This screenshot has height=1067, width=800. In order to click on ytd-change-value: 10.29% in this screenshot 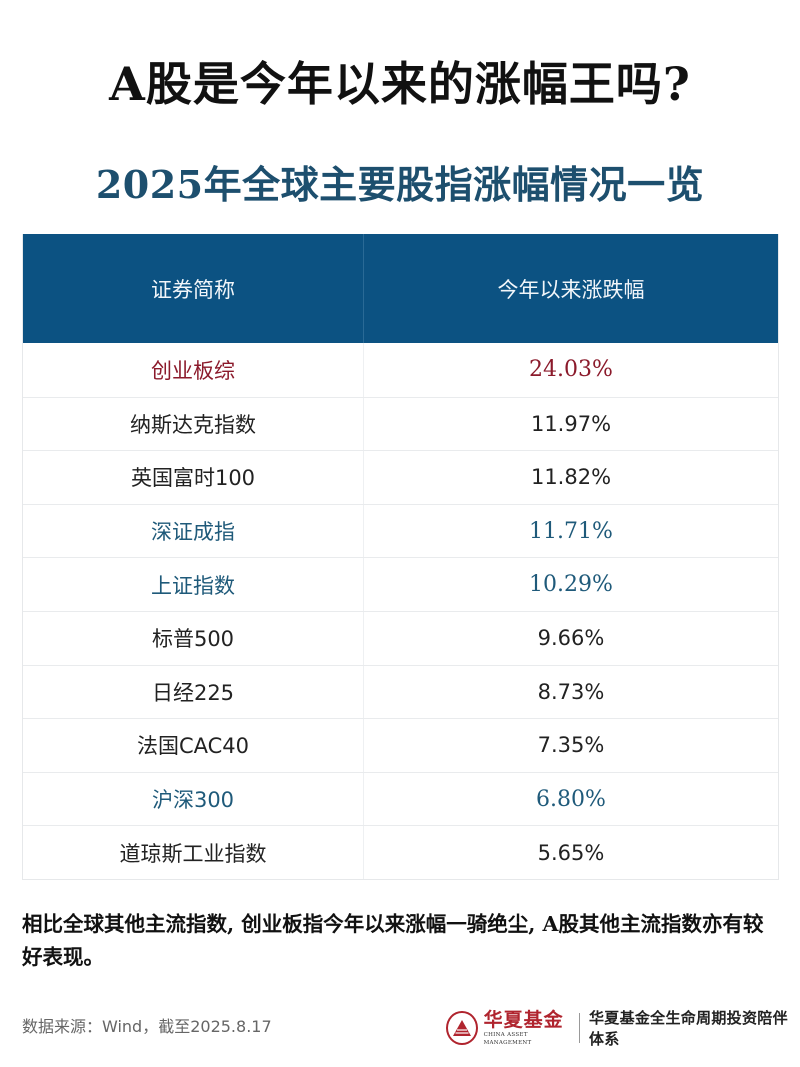, I will do `click(571, 585)`.